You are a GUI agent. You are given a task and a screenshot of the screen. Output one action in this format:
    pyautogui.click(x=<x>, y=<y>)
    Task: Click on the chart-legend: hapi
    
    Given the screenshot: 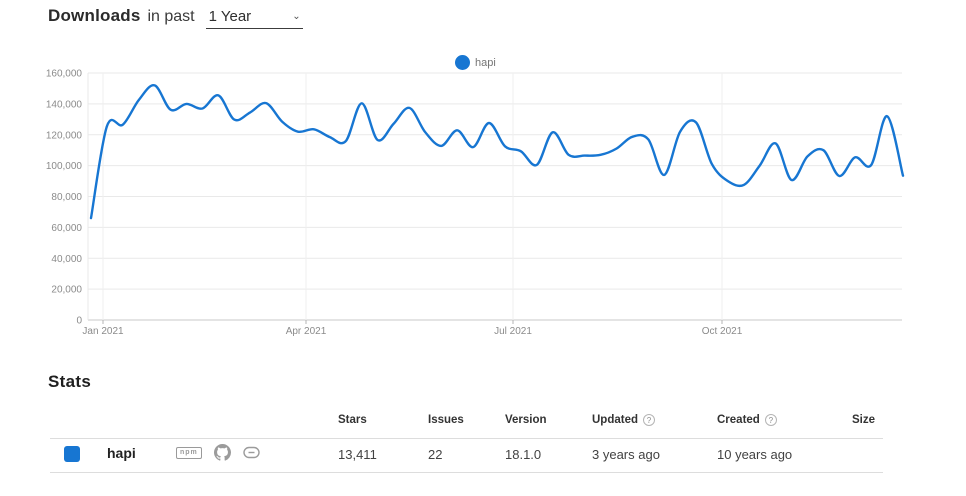 What is the action you would take?
    pyautogui.click(x=475, y=62)
    